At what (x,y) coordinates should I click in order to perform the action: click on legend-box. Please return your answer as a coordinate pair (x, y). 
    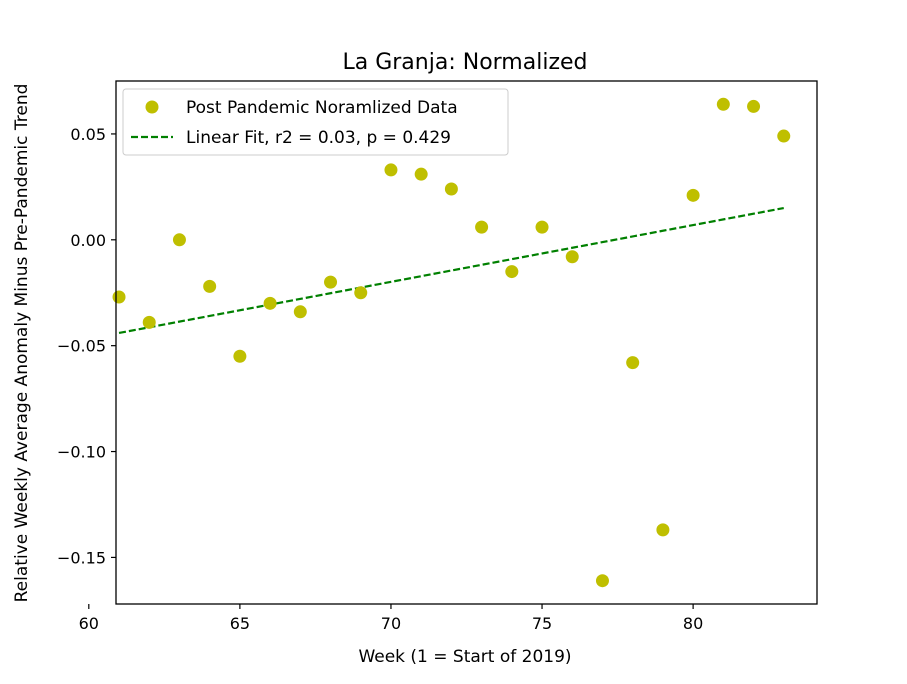
    Looking at the image, I should click on (315, 122).